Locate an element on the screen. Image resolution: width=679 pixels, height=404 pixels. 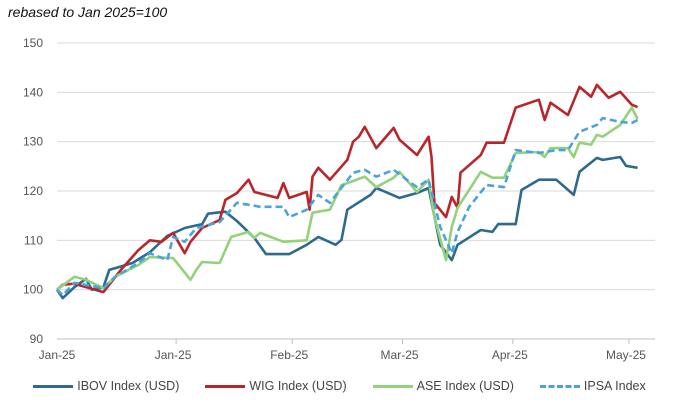
y-tick-label: 150 is located at coordinates (33, 43).